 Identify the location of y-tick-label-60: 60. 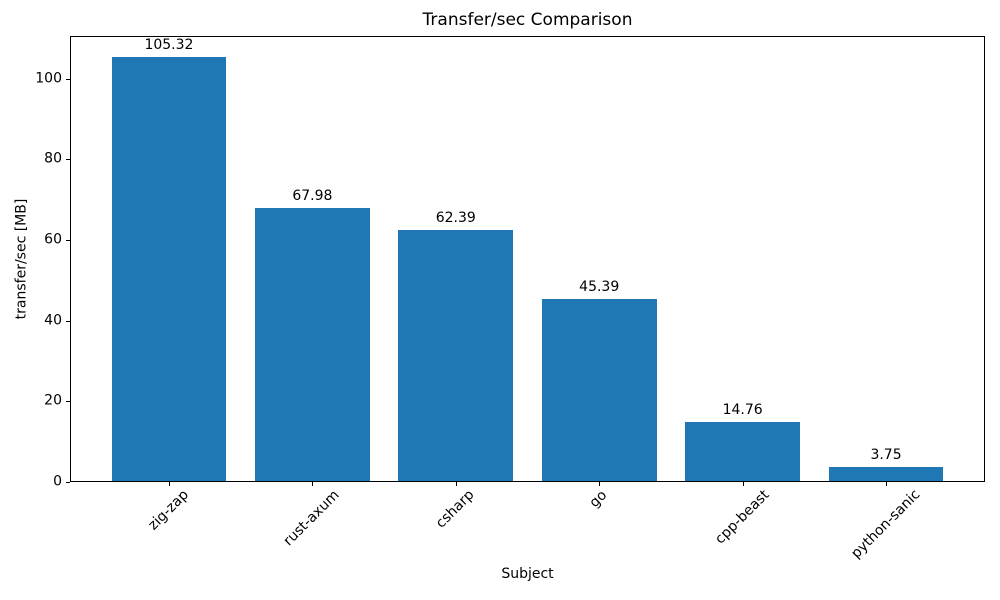
(53, 239).